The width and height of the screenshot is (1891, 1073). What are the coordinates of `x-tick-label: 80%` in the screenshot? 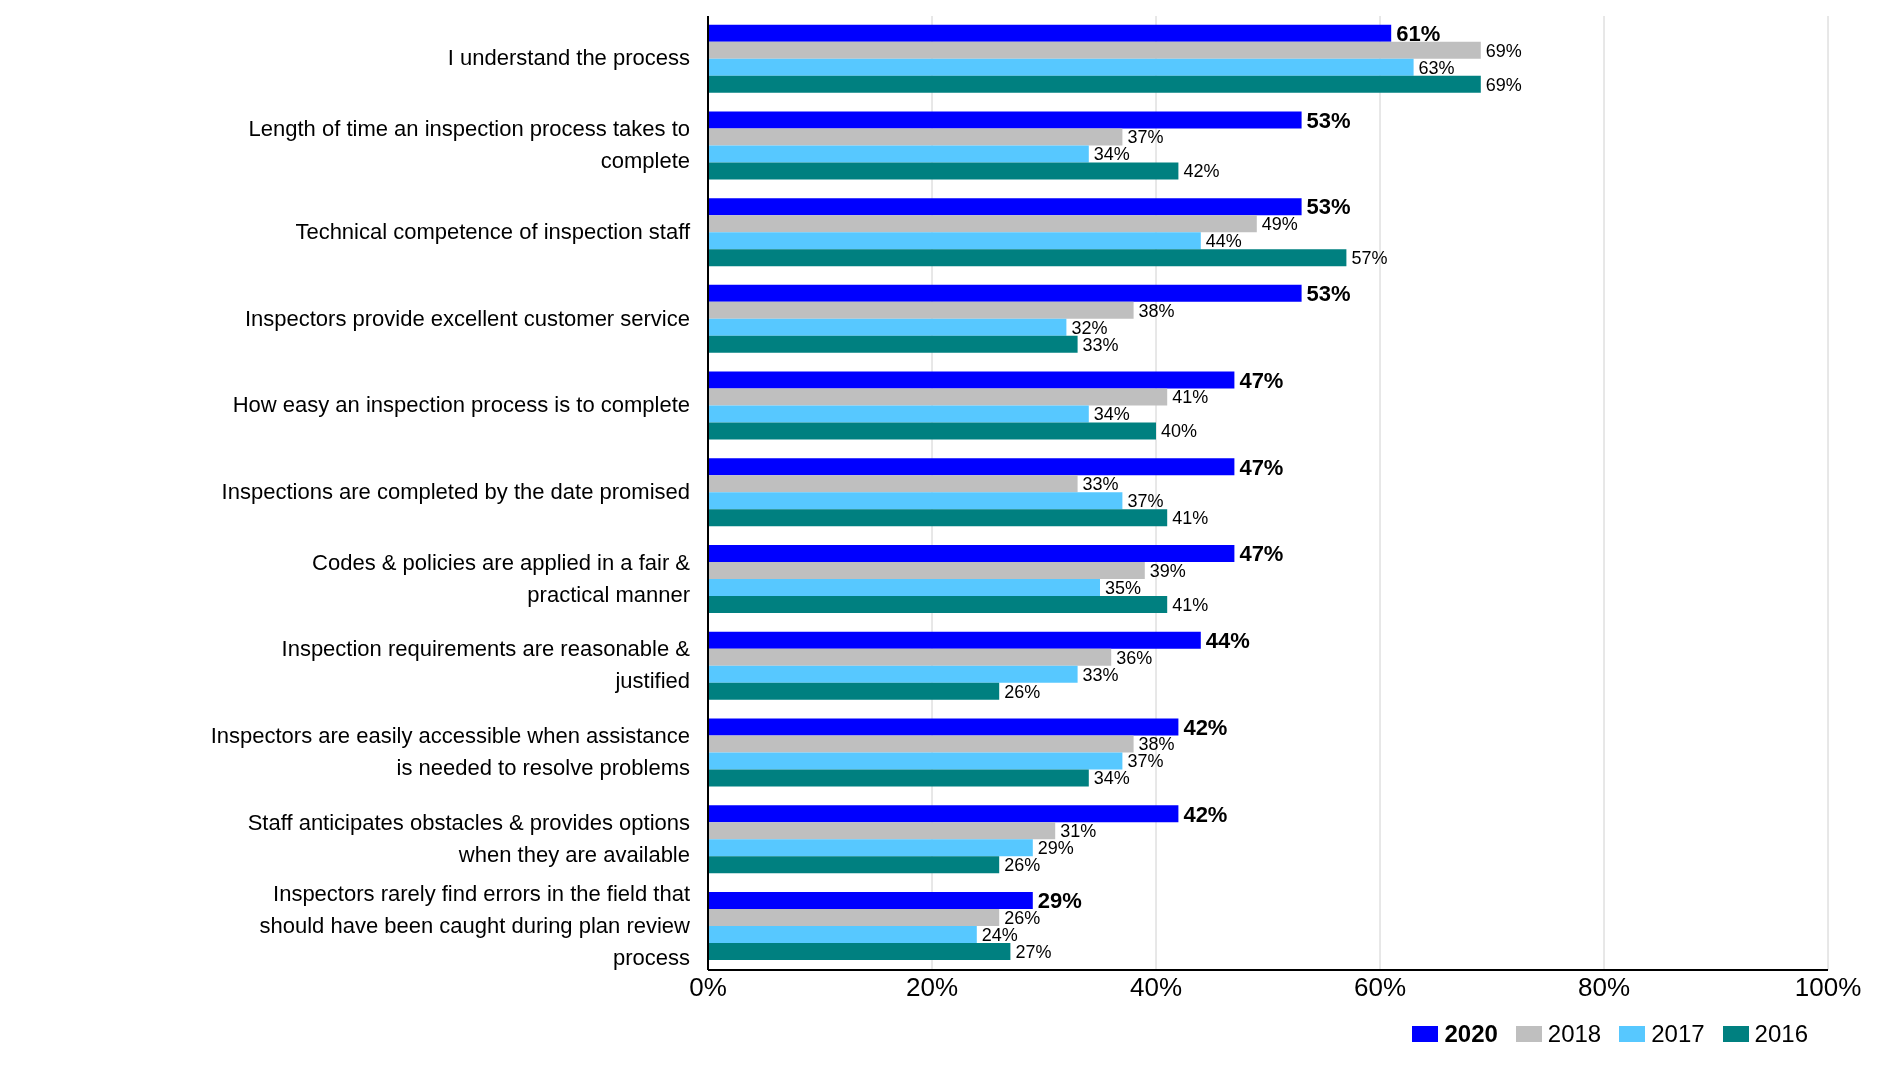 It's located at (1604, 987).